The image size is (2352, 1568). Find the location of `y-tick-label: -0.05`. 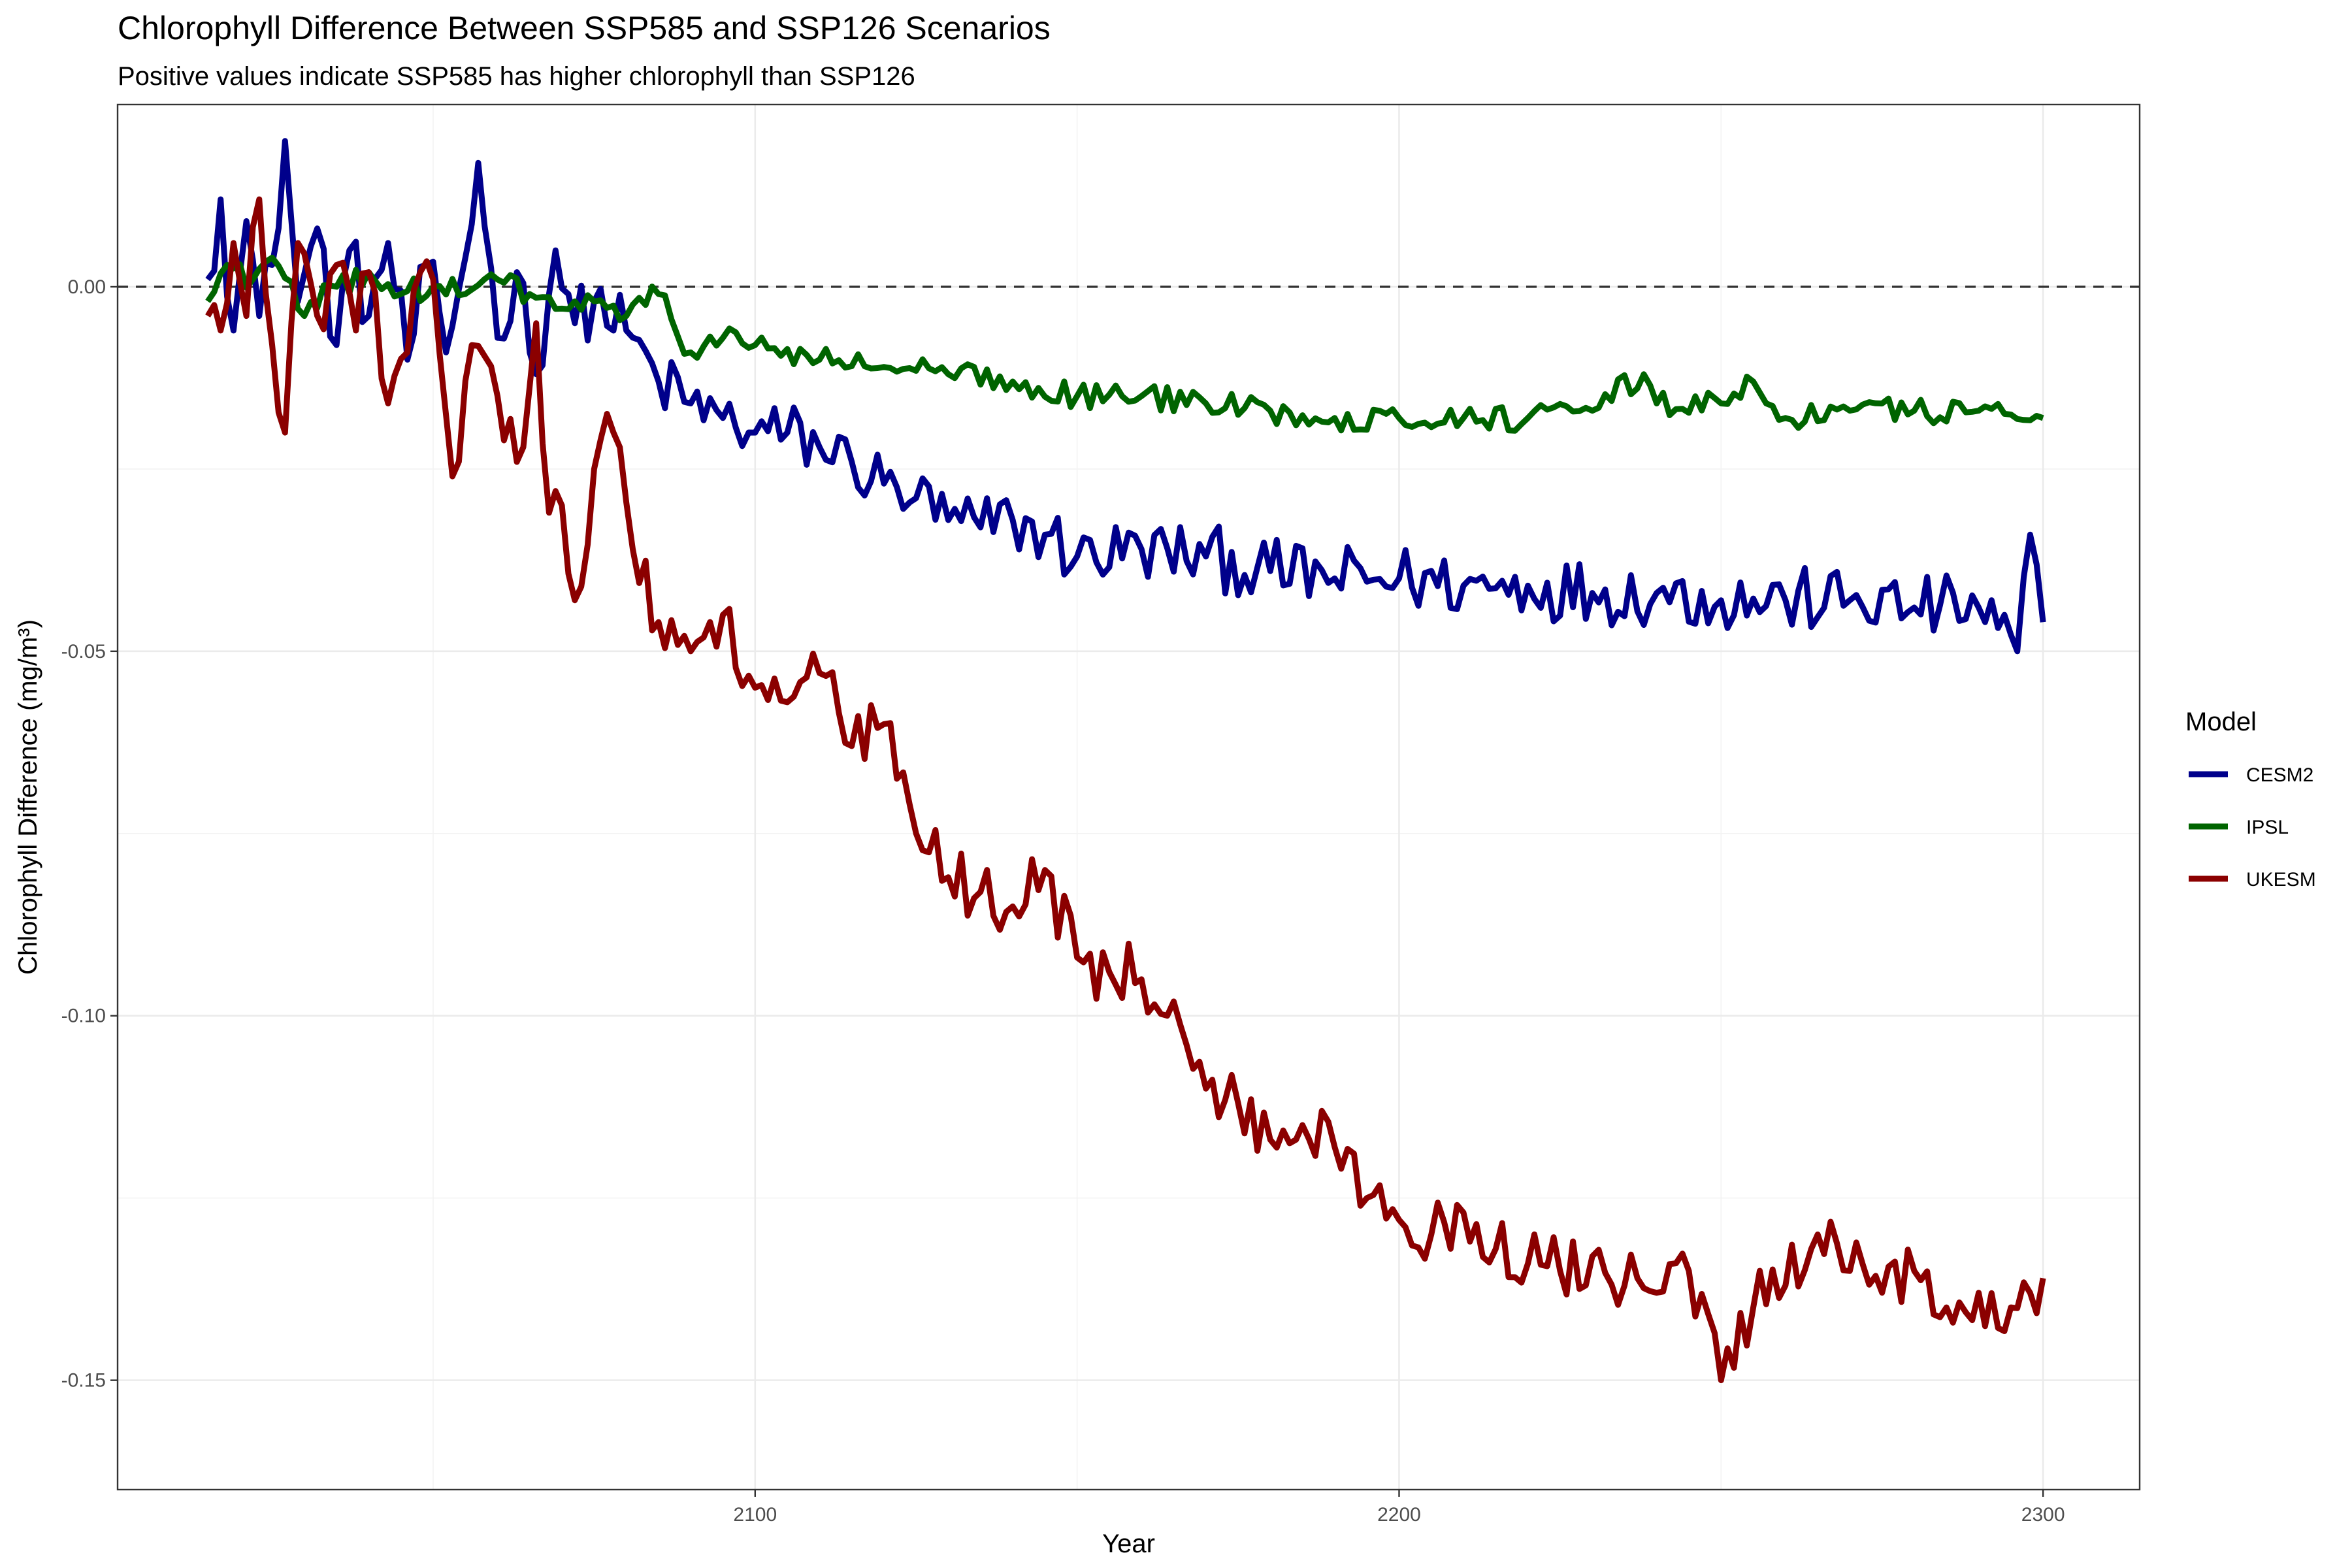

y-tick-label: -0.05 is located at coordinates (83, 651).